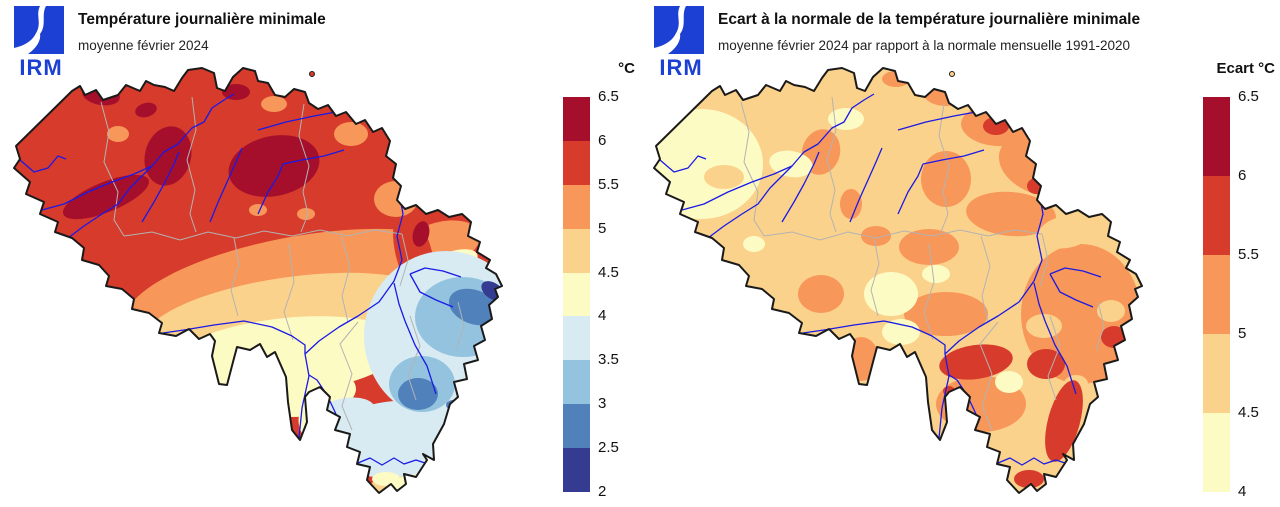 The width and height of the screenshot is (1280, 507). Describe the element at coordinates (1248, 96) in the screenshot. I see `legend-label: 6.5` at that location.